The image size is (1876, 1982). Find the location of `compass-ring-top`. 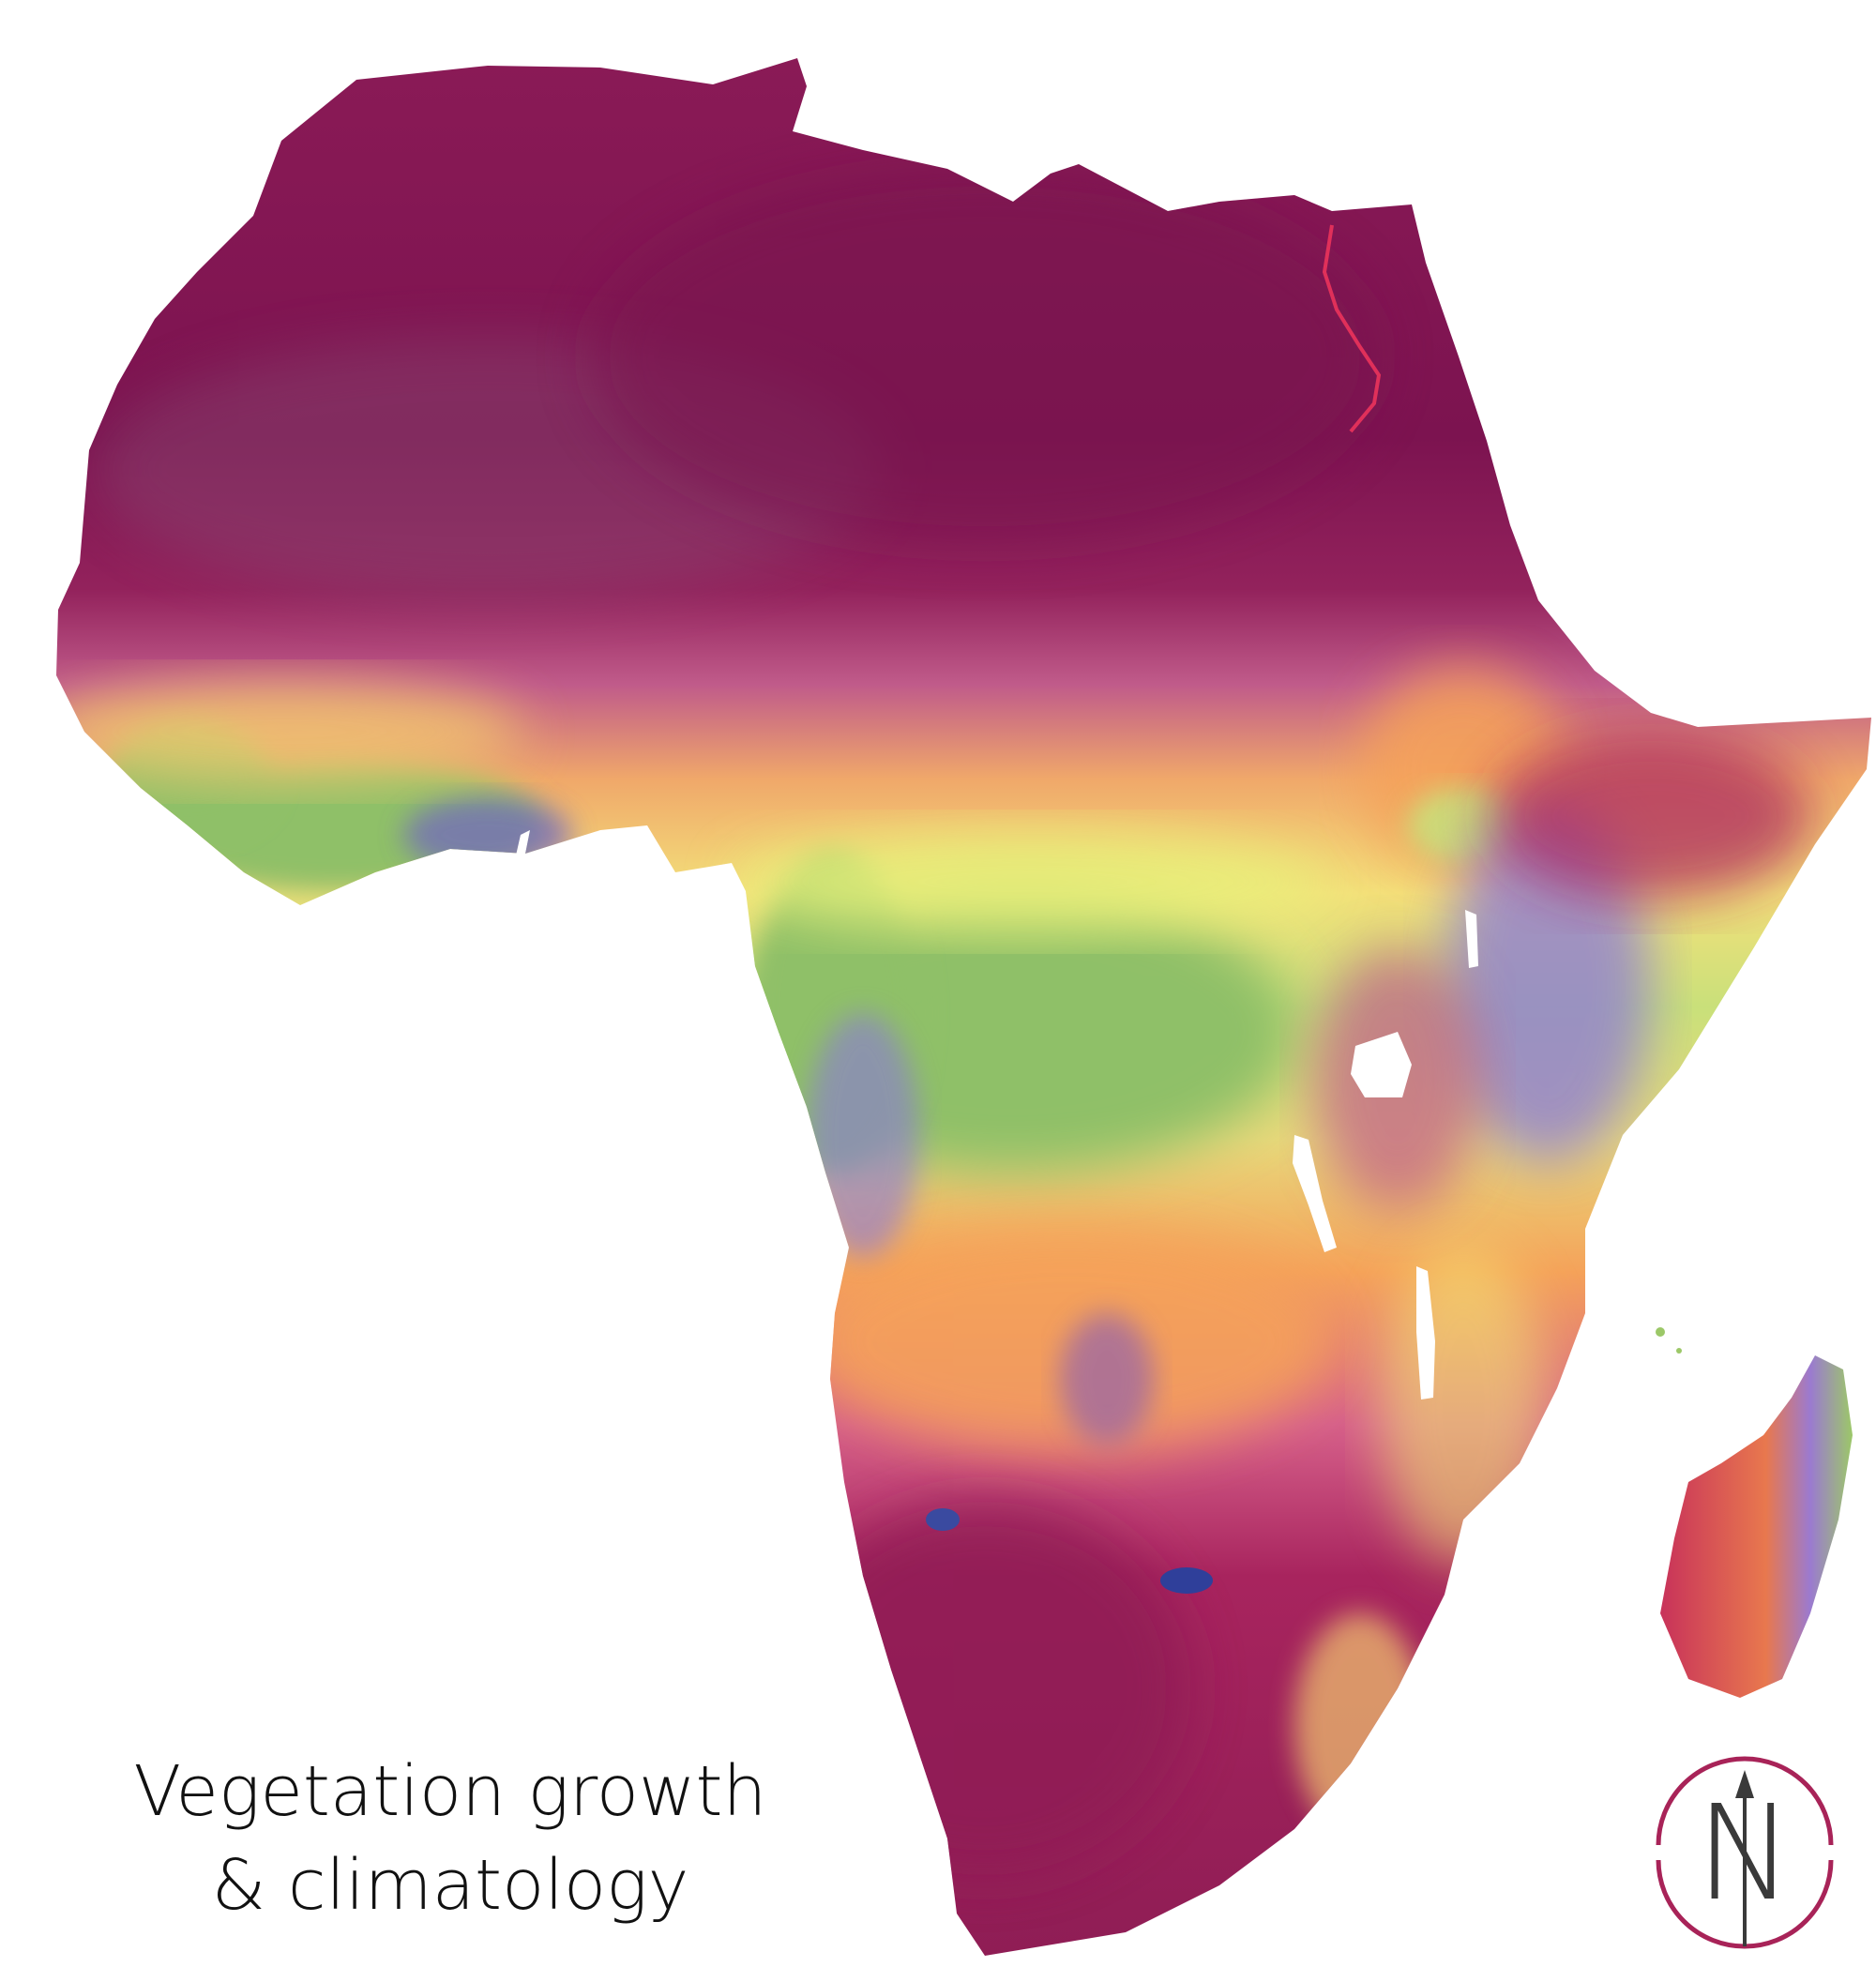

compass-ring-top is located at coordinates (1745, 1801).